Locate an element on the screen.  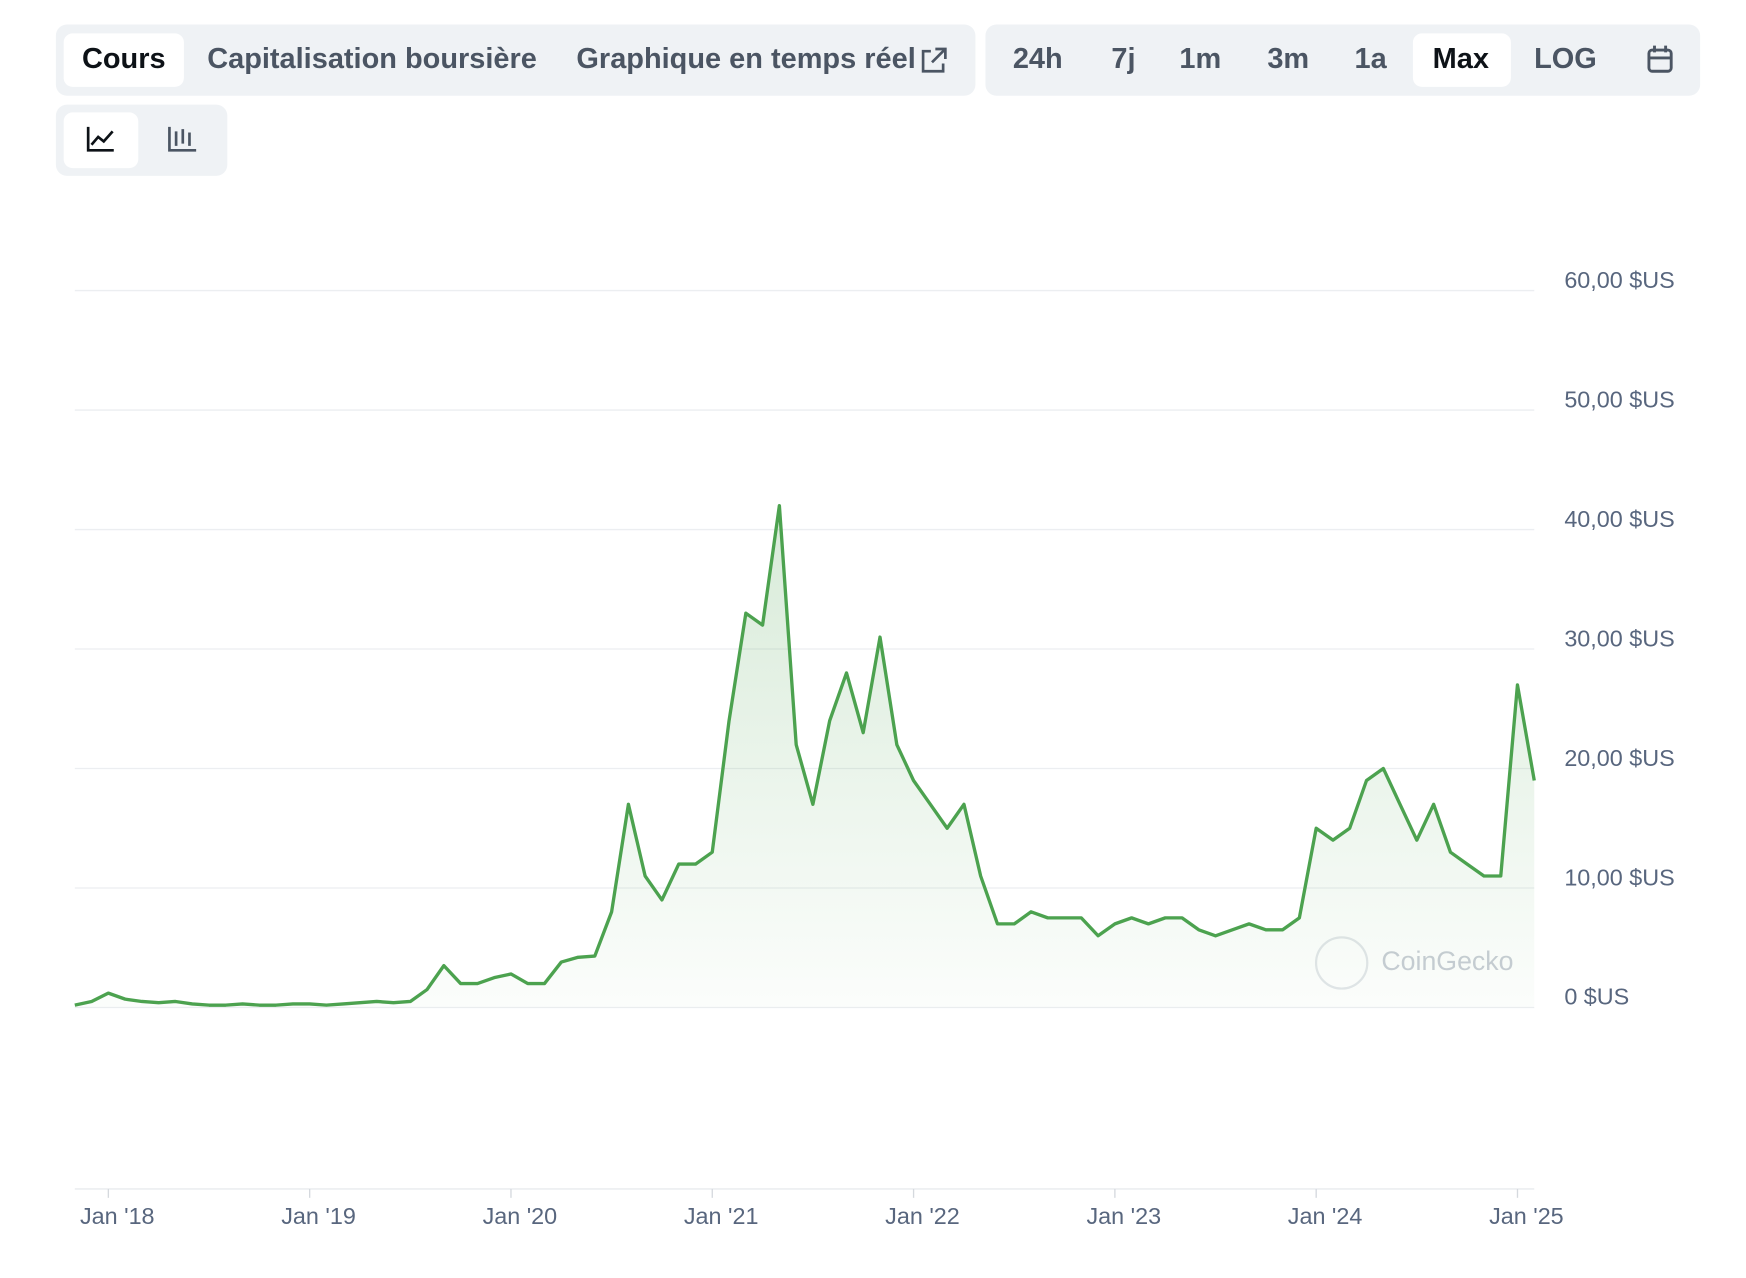
y-tick-label: 30,00 $US is located at coordinates (1619, 638).